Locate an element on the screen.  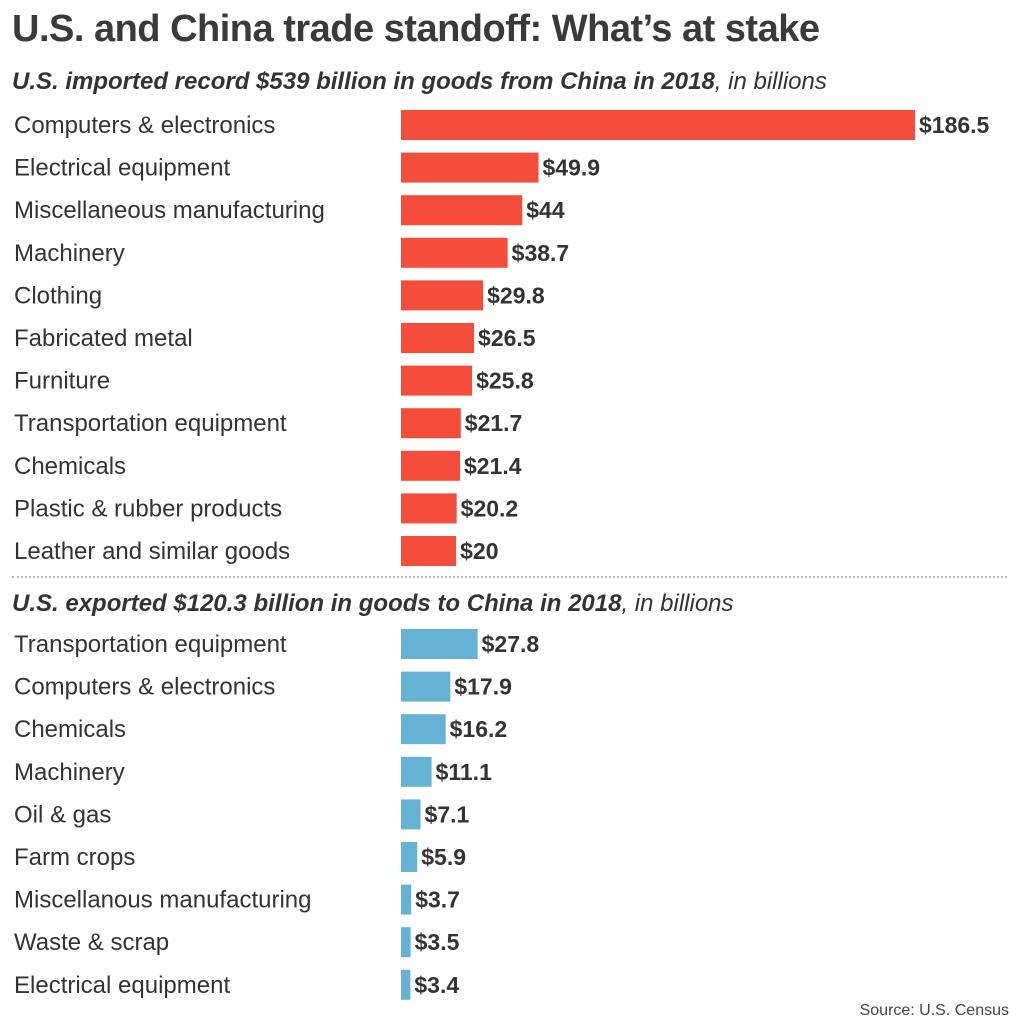
import-category-label: Computers & electronics is located at coordinates (144, 125).